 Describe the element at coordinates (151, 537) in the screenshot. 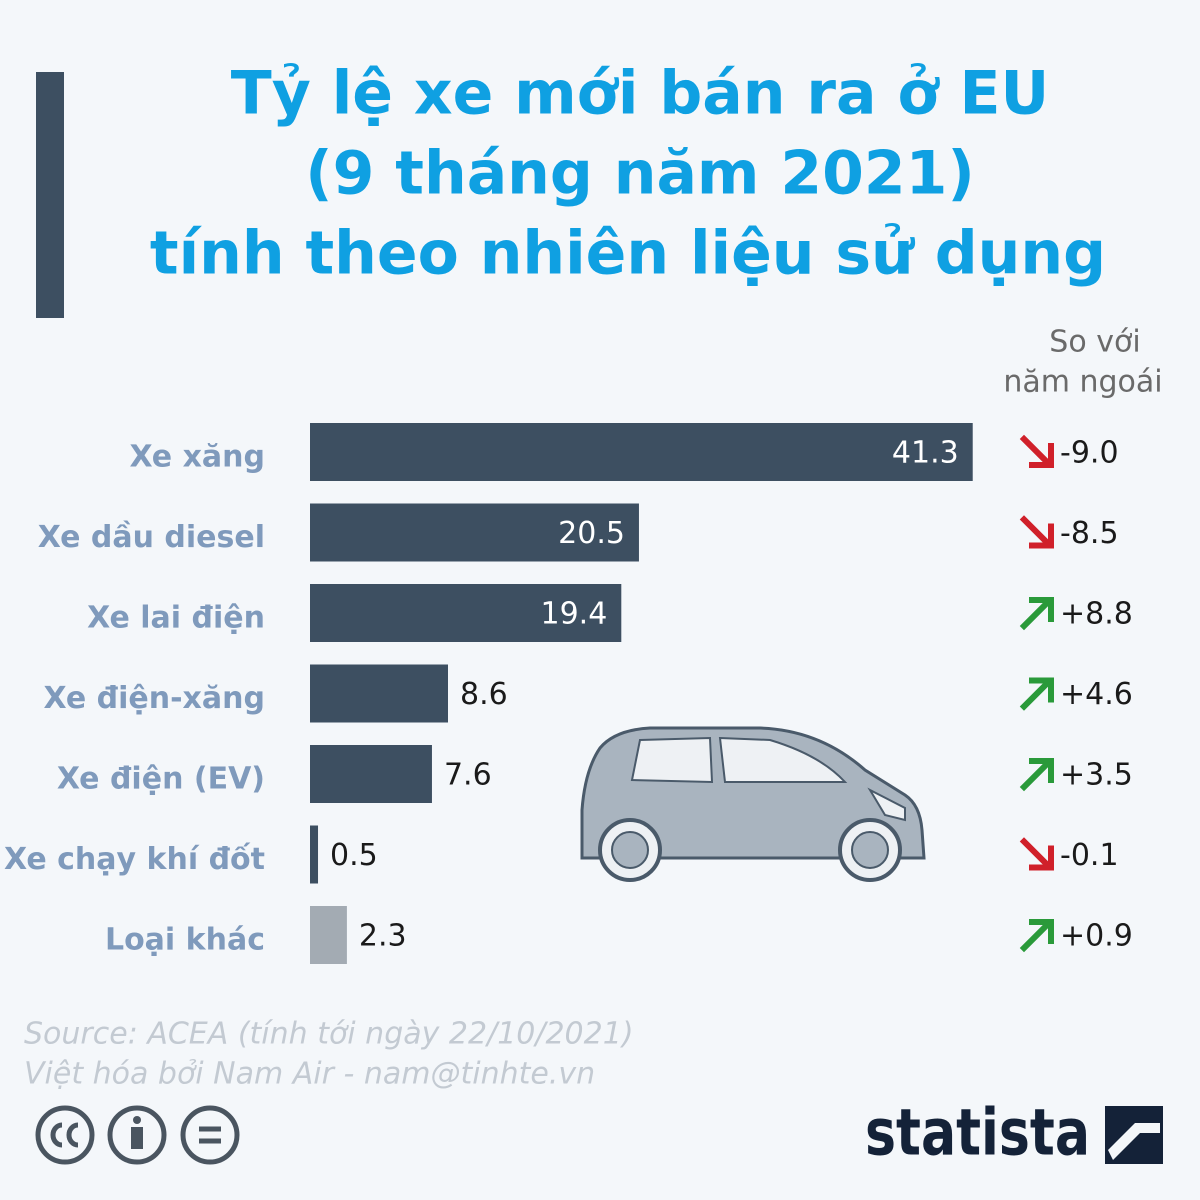

I see `category-label: Xe dầu diesel` at that location.